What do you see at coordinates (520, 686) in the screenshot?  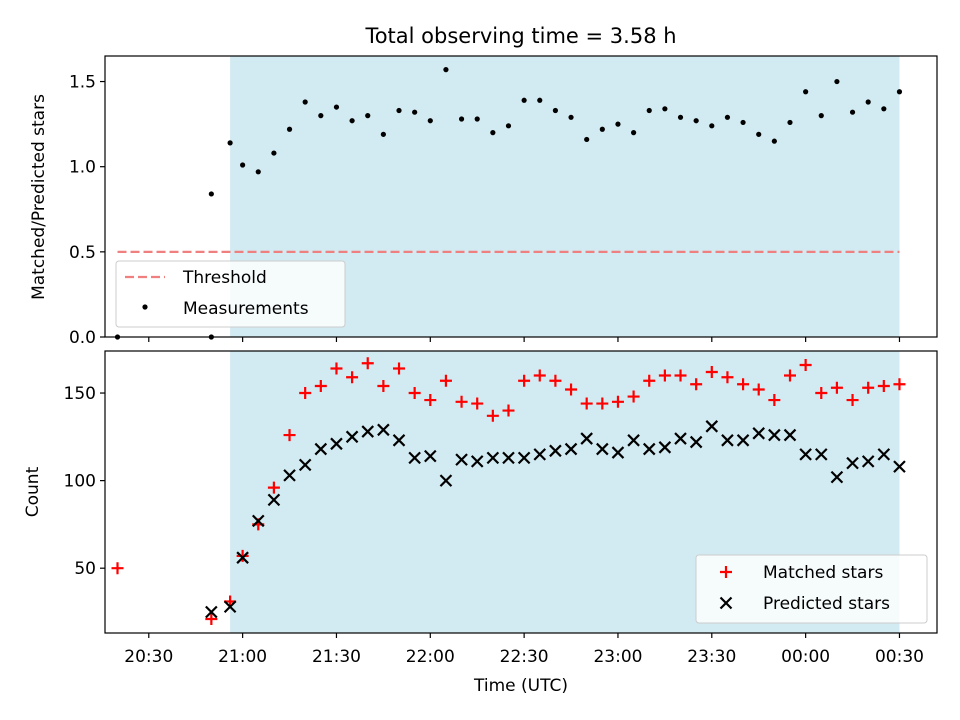 I see `x-axis-label: Time (UTC)` at bounding box center [520, 686].